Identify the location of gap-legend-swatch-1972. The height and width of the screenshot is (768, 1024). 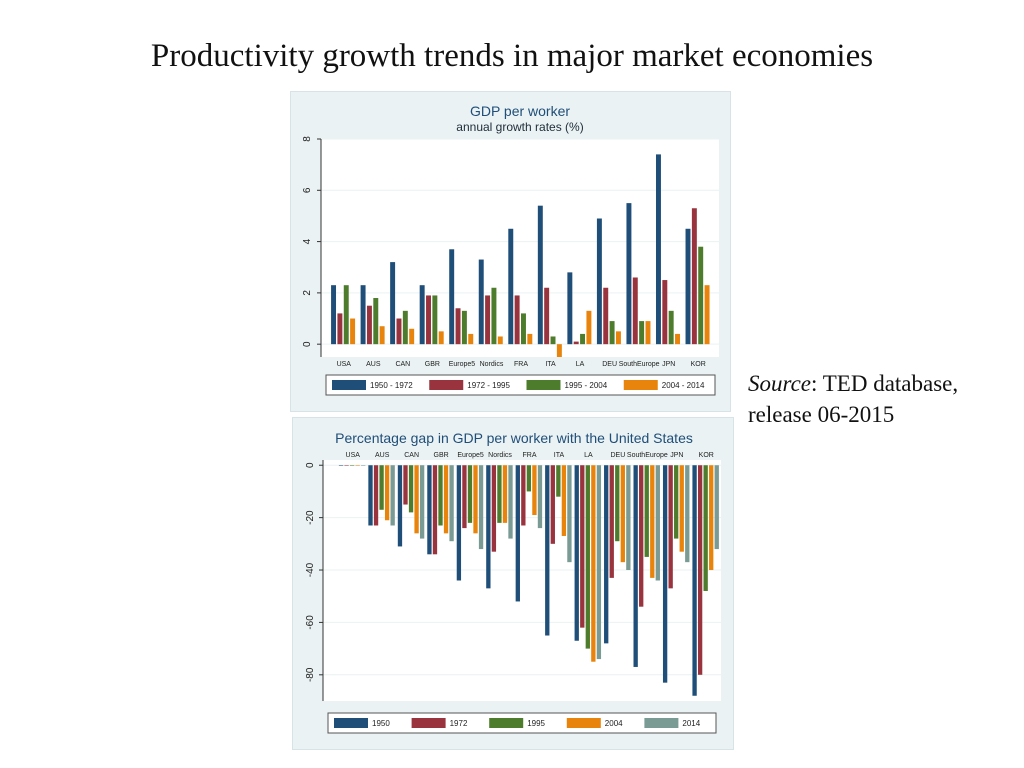
(428, 723).